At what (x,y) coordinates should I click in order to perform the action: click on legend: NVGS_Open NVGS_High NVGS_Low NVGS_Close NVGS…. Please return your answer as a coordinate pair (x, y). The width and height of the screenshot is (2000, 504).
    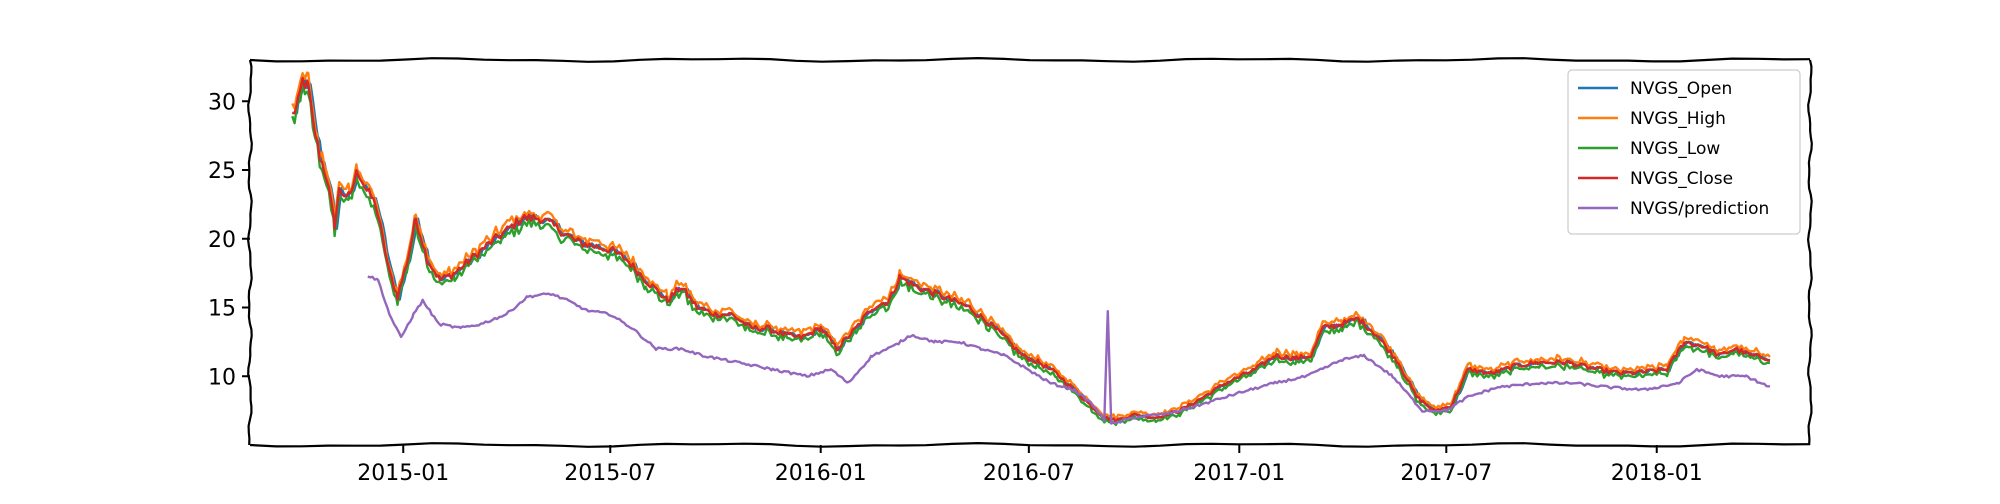
    Looking at the image, I should click on (1684, 152).